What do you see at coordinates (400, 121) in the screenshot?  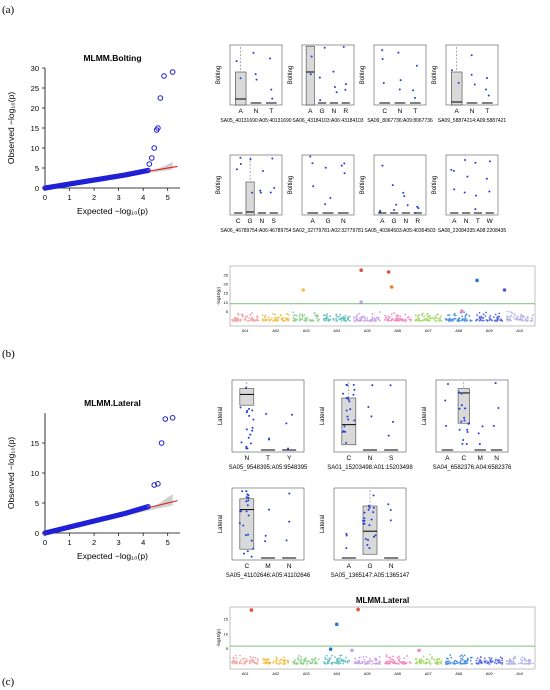 I see `boxplot-caption: SA09_8067736:A09:8067736` at bounding box center [400, 121].